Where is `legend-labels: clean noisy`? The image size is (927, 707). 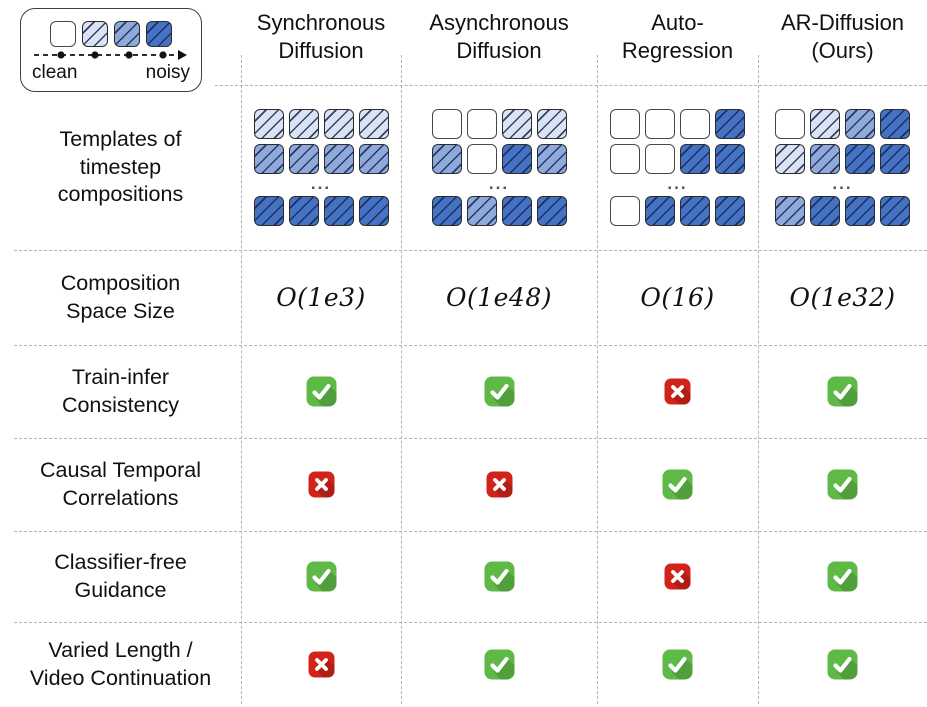
legend-labels: clean noisy is located at coordinates (111, 72).